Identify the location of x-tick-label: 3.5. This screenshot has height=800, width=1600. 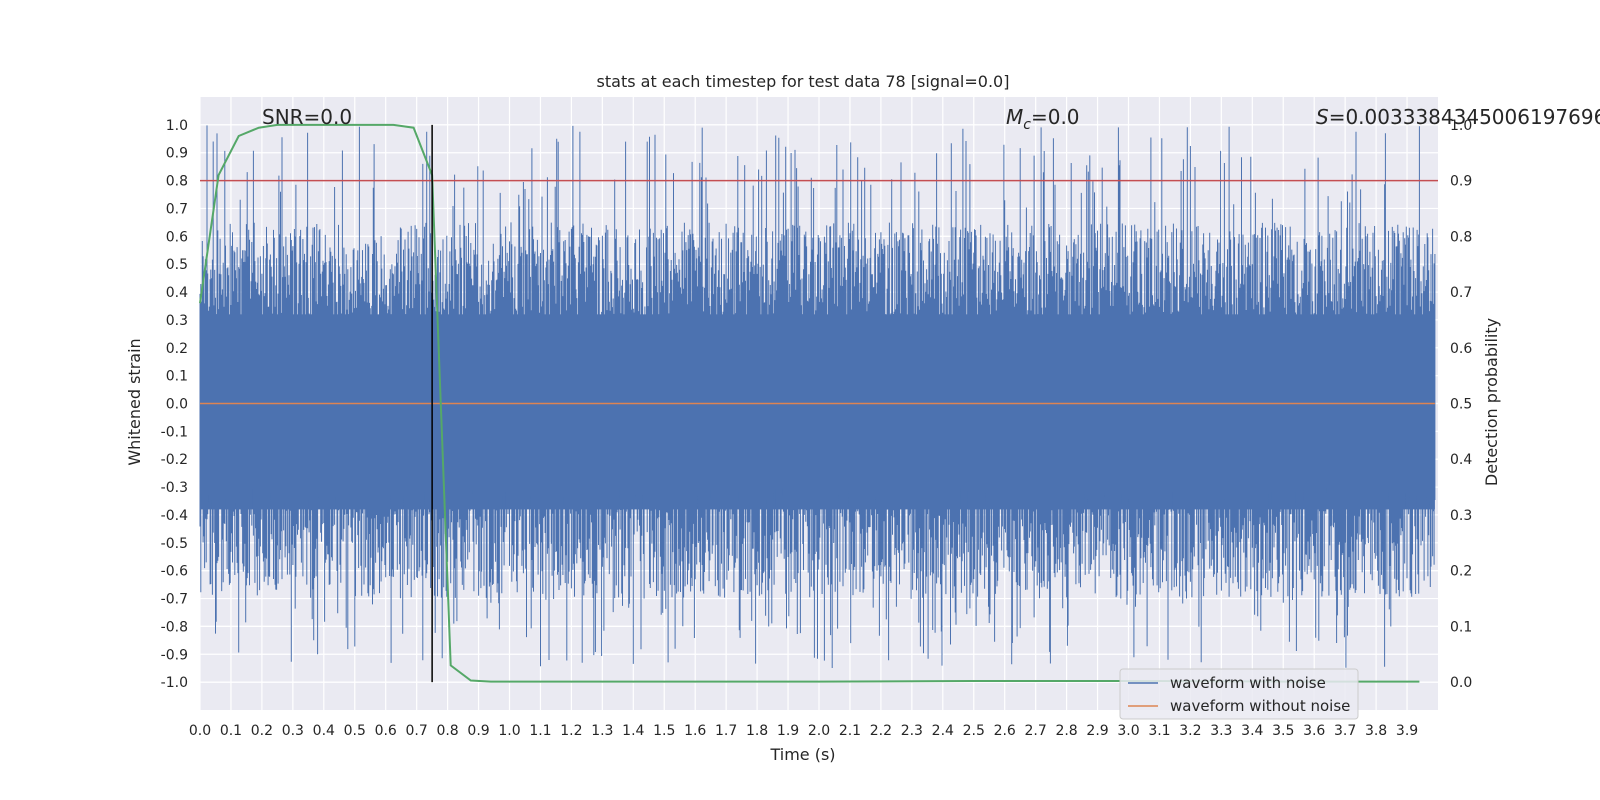
(1283, 731).